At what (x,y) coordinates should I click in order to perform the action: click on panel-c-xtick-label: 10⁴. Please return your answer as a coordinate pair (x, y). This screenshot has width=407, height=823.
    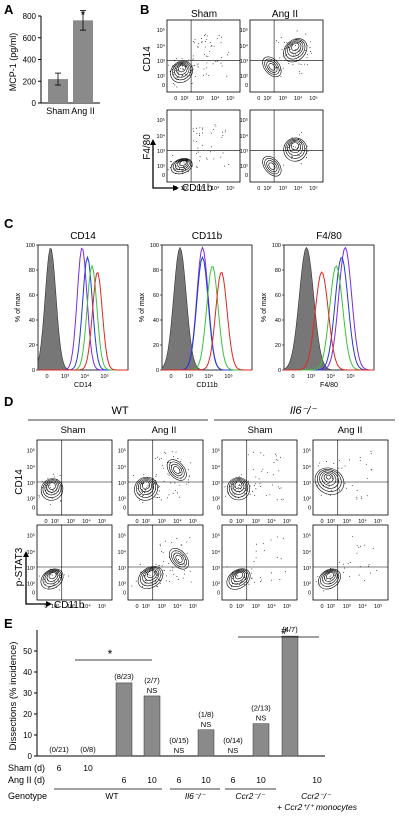
    Looking at the image, I should click on (331, 376).